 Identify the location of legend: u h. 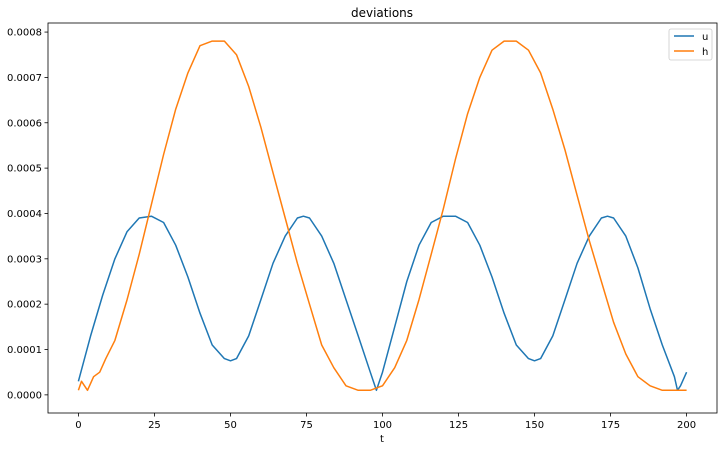
(690, 44).